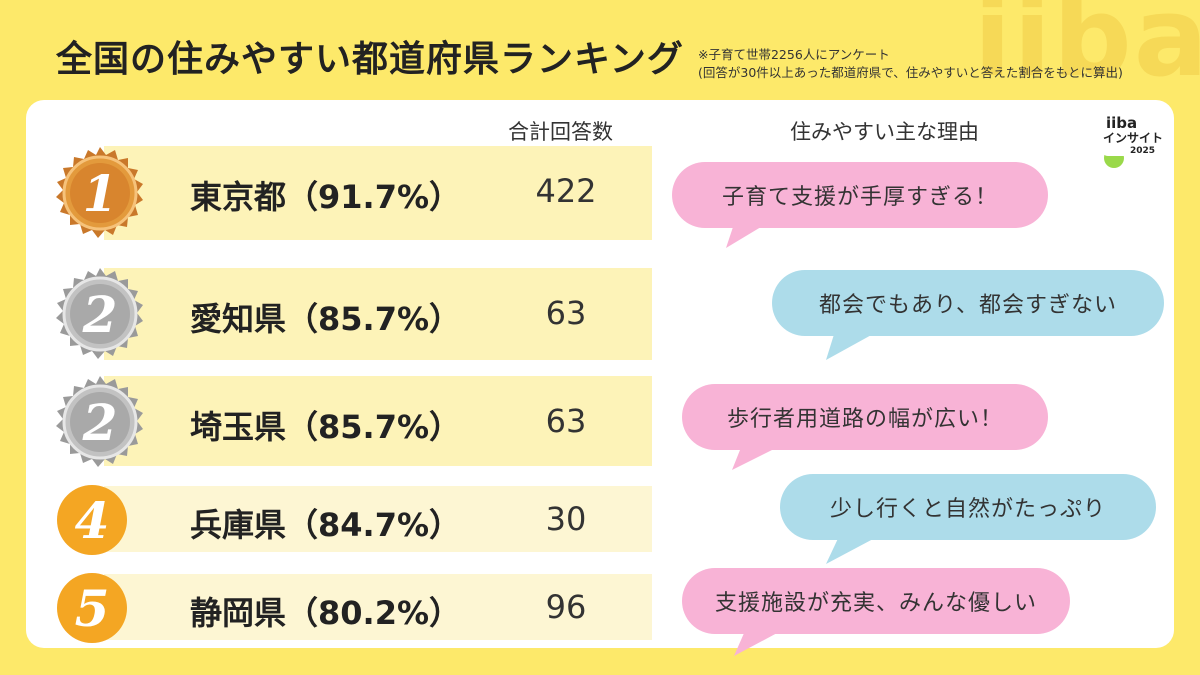  I want to click on gold-medal-icon: 1, so click(100, 193).